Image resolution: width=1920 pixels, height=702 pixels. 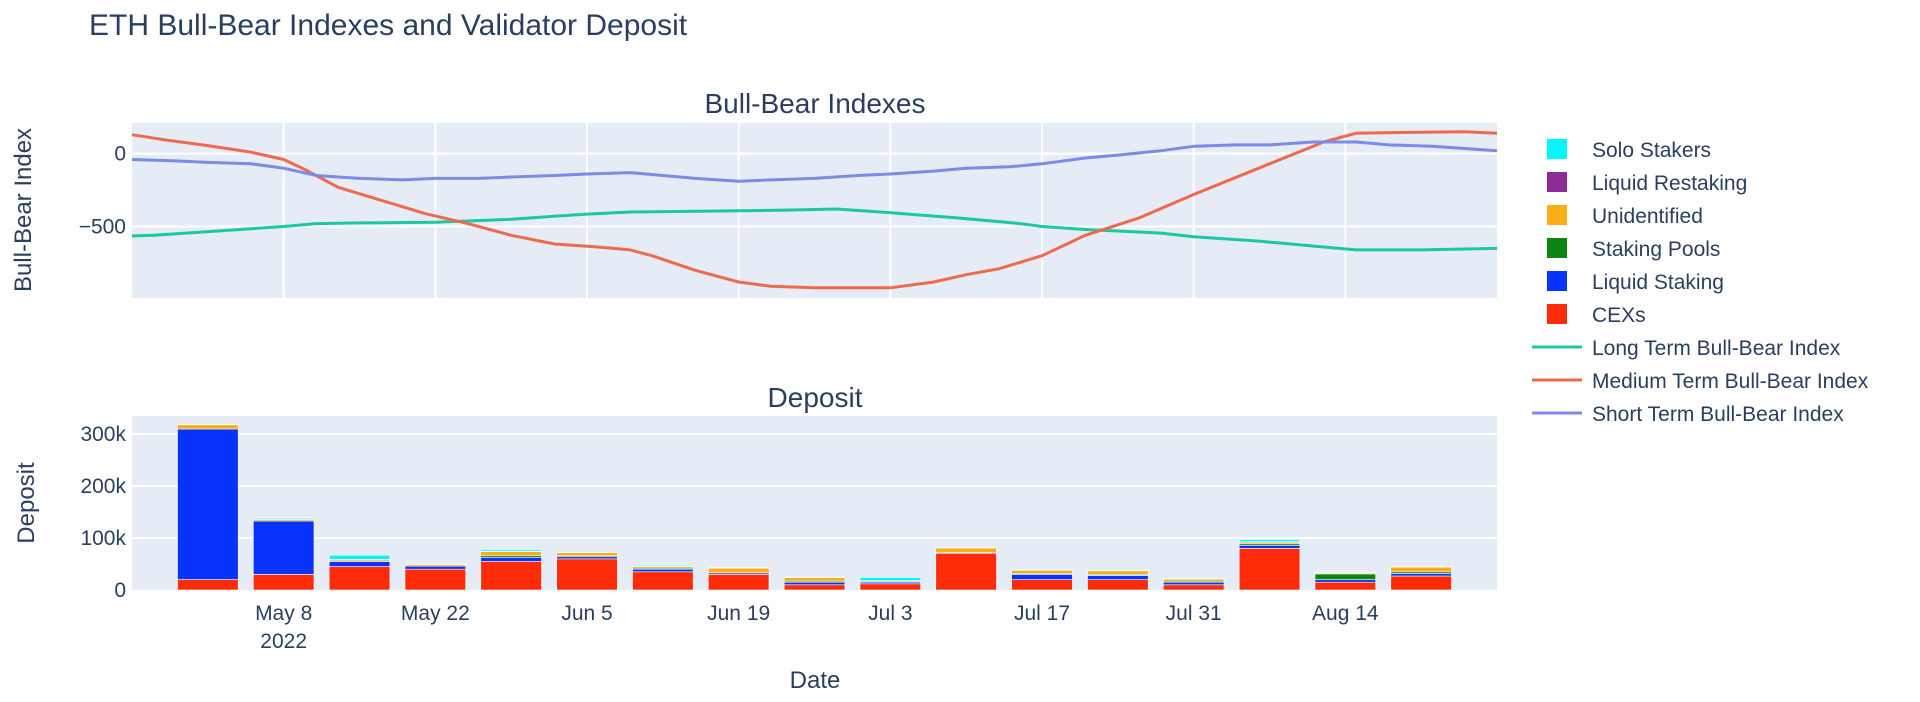 I want to click on deposit-gridlines, so click(x=814, y=486).